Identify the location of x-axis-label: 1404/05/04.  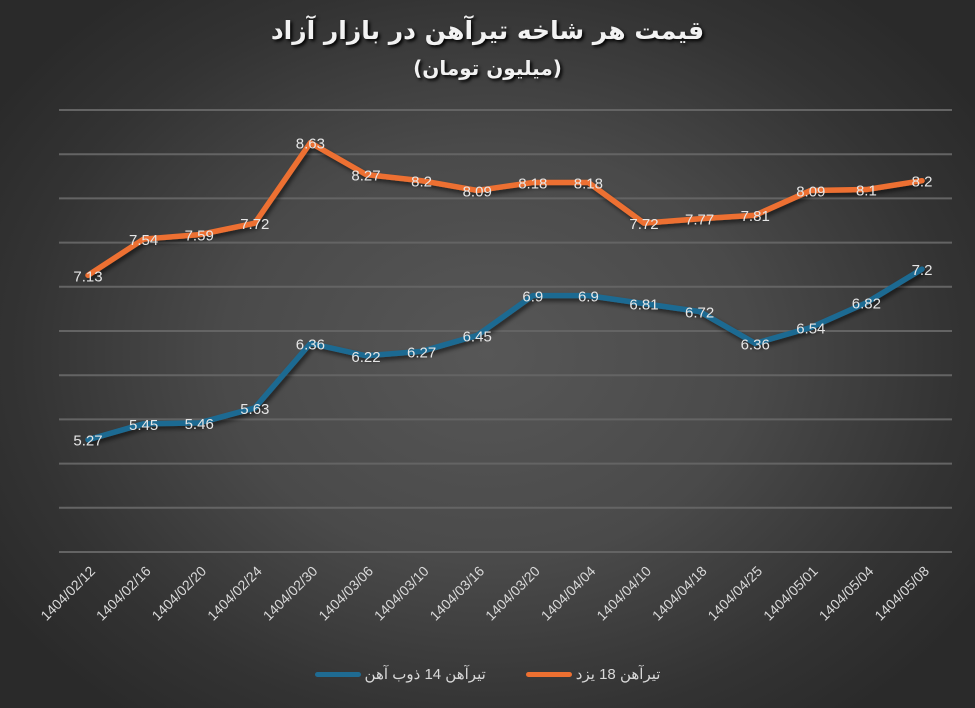
(846, 593).